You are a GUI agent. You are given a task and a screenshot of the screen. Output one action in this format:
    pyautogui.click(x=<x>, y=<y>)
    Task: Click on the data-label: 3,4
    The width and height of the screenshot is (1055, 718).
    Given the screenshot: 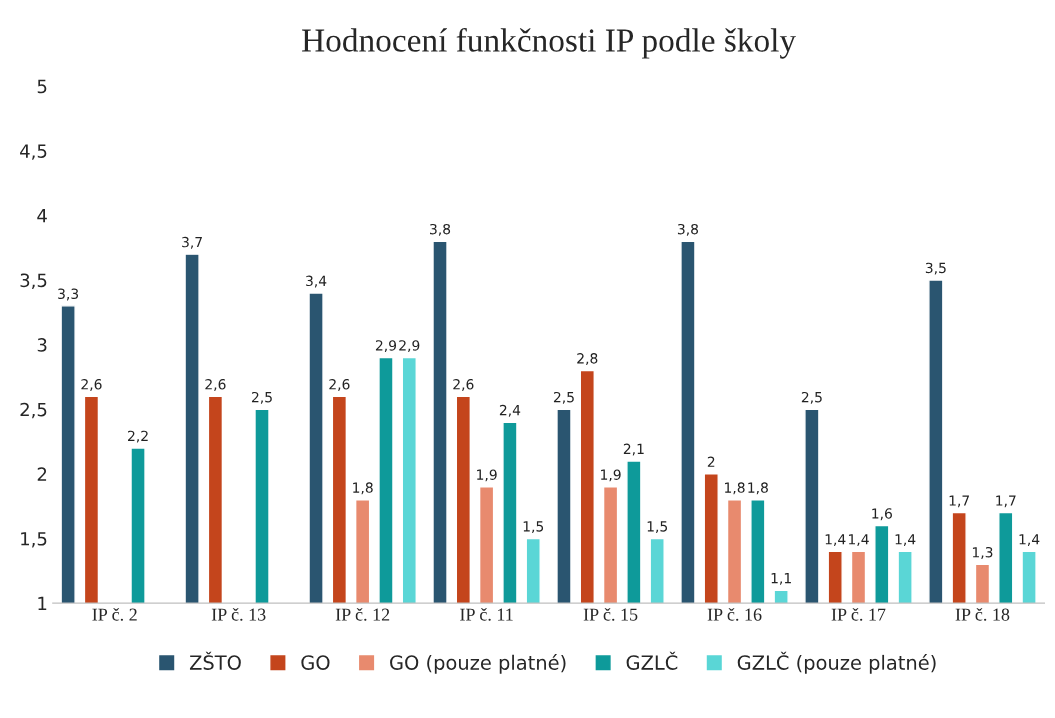 What is the action you would take?
    pyautogui.click(x=316, y=281)
    